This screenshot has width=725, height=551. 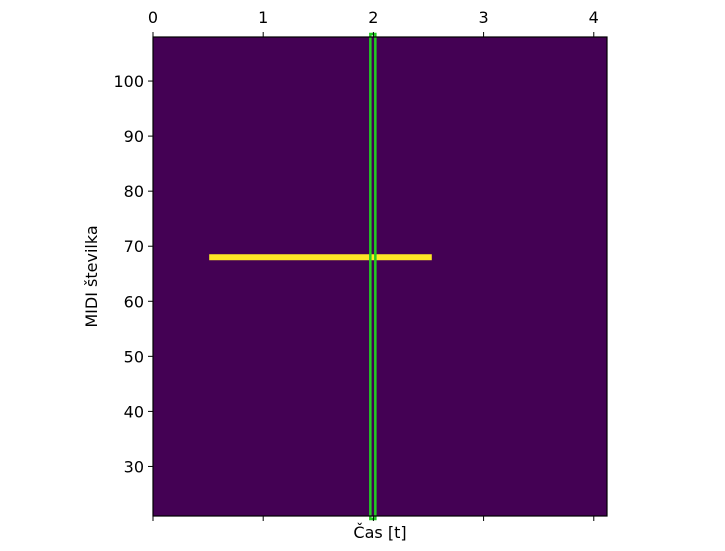 What do you see at coordinates (263, 17) in the screenshot?
I see `x-tick-label: 1` at bounding box center [263, 17].